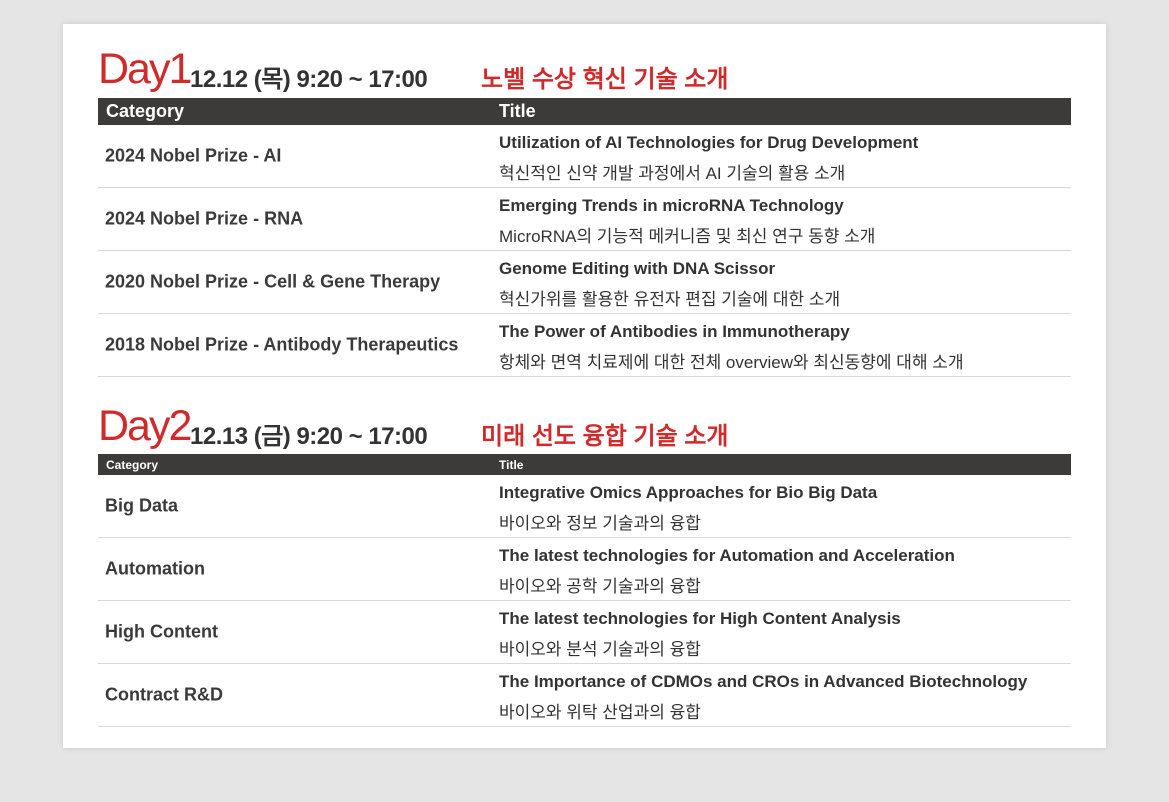  What do you see at coordinates (605, 436) in the screenshot?
I see `day-theme: 미래 선도 융합 기술 소개` at bounding box center [605, 436].